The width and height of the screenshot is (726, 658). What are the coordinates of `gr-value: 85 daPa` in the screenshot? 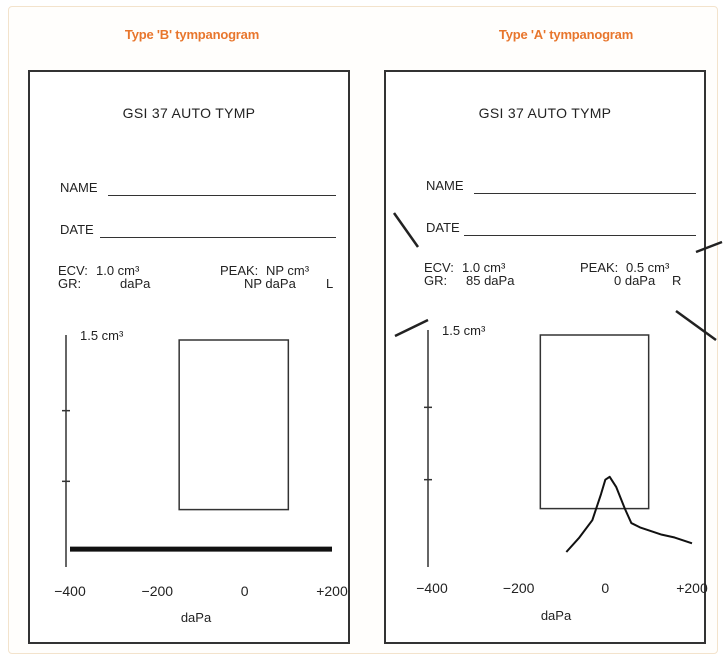 It's located at (490, 280).